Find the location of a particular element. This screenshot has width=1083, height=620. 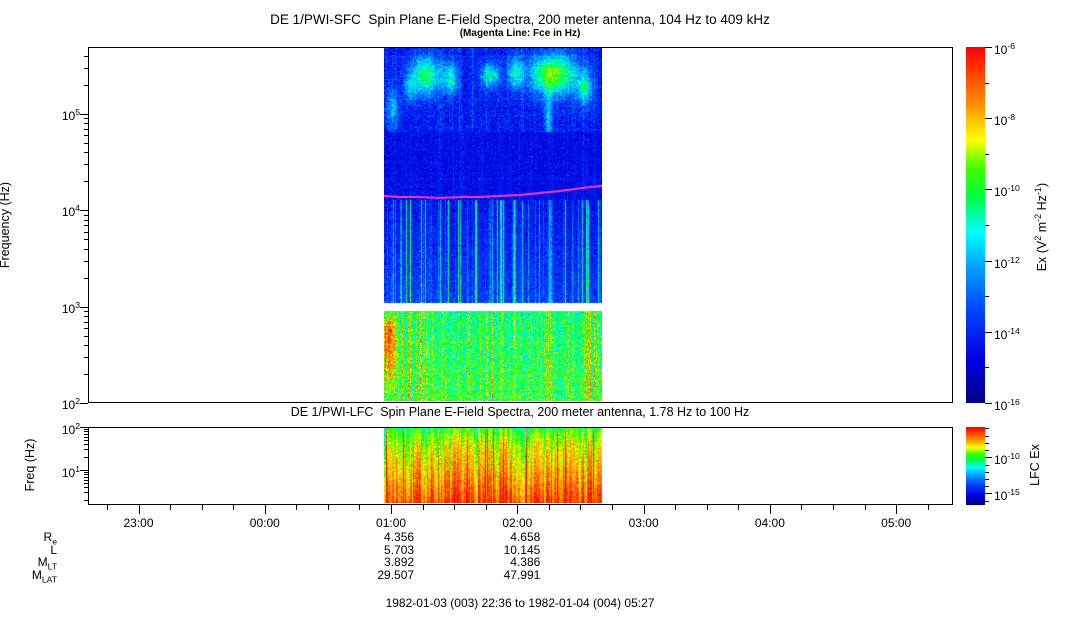

ephemeris-value: 3.892 is located at coordinates (399, 562).